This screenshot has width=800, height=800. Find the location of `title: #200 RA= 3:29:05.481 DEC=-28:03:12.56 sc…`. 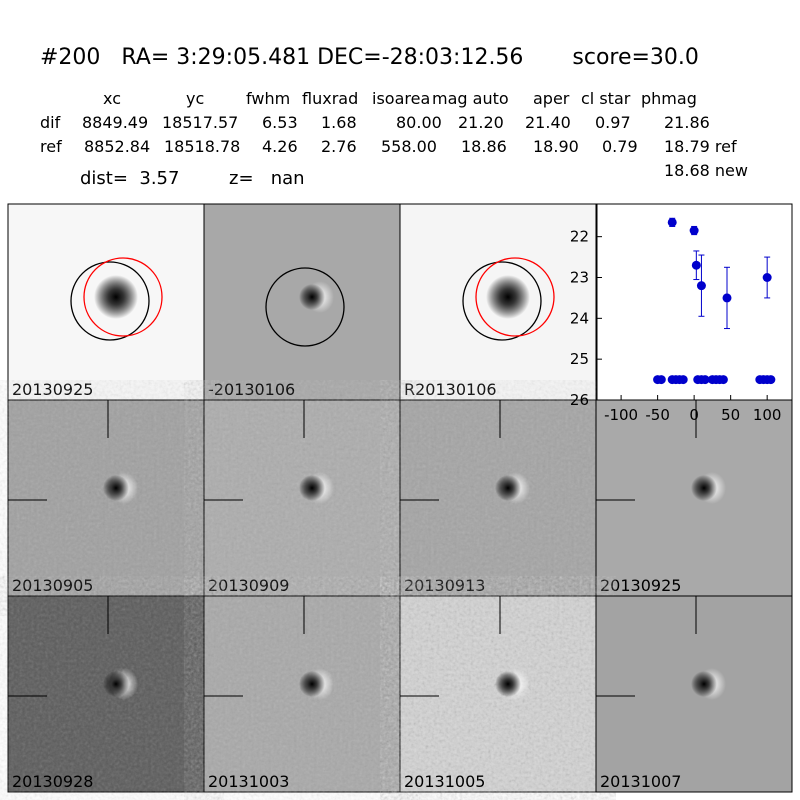

title: #200 RA= 3:29:05.481 DEC=-28:03:12.56 sc… is located at coordinates (369, 57).